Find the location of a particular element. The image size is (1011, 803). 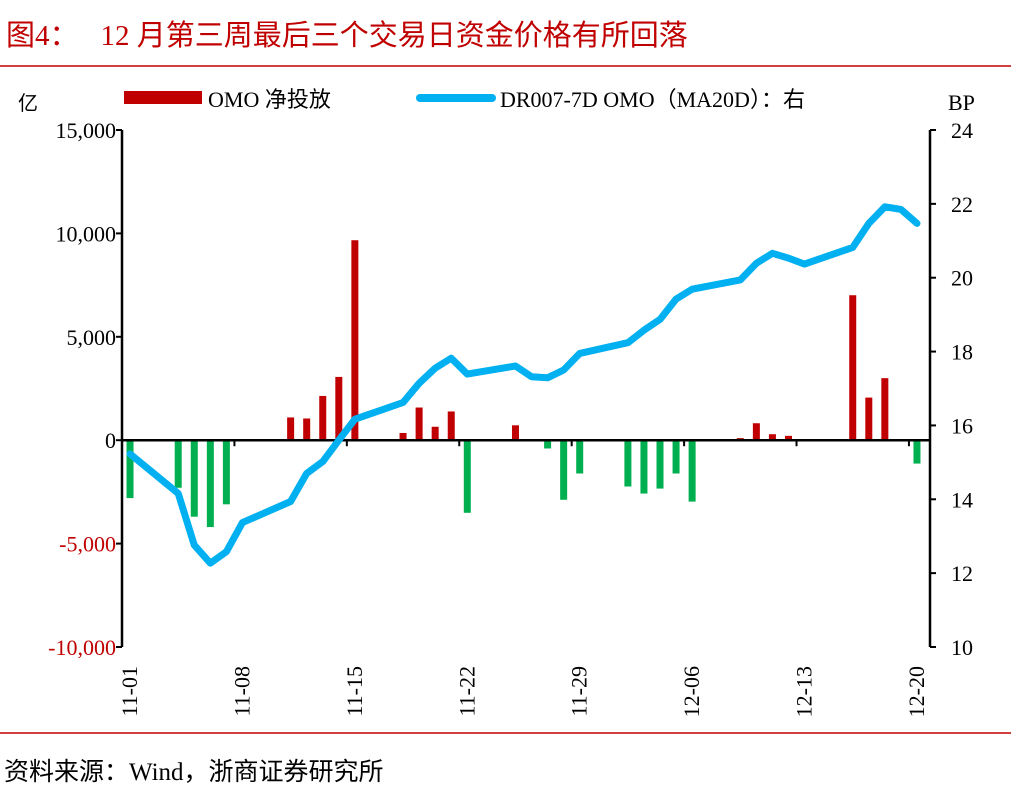

left-axis-unit: 亿 is located at coordinates (28, 103).